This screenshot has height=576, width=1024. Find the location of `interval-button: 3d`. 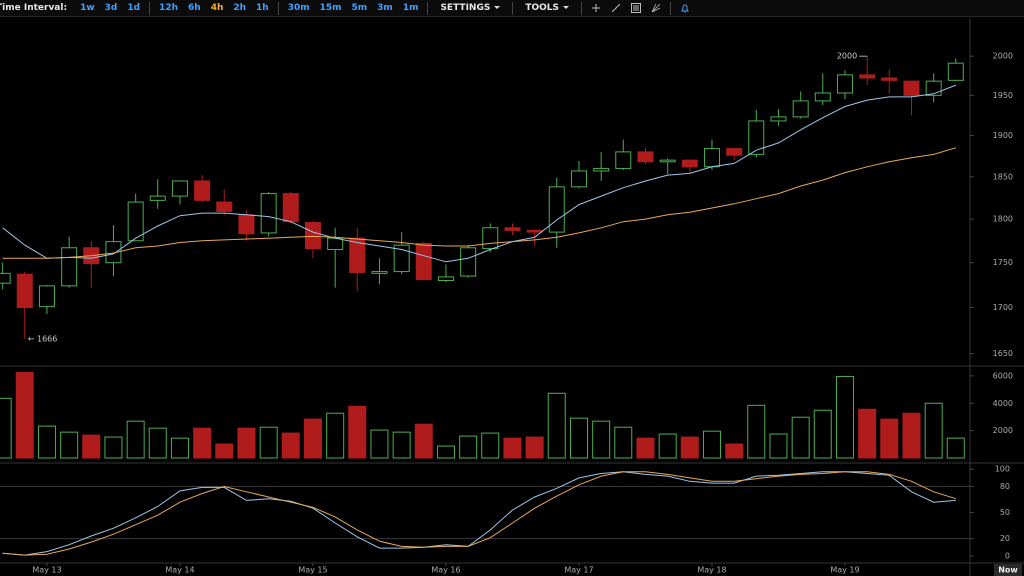

interval-button: 3d is located at coordinates (111, 8).